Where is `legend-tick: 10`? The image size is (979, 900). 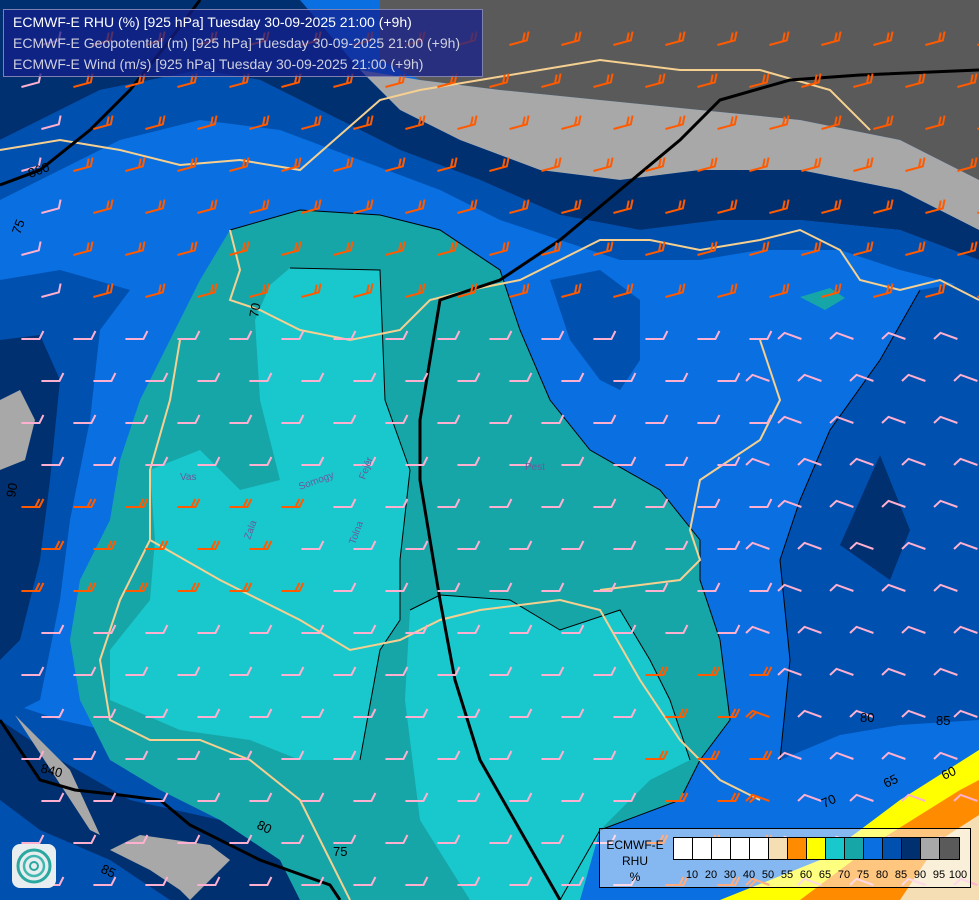
legend-tick: 10 is located at coordinates (692, 875).